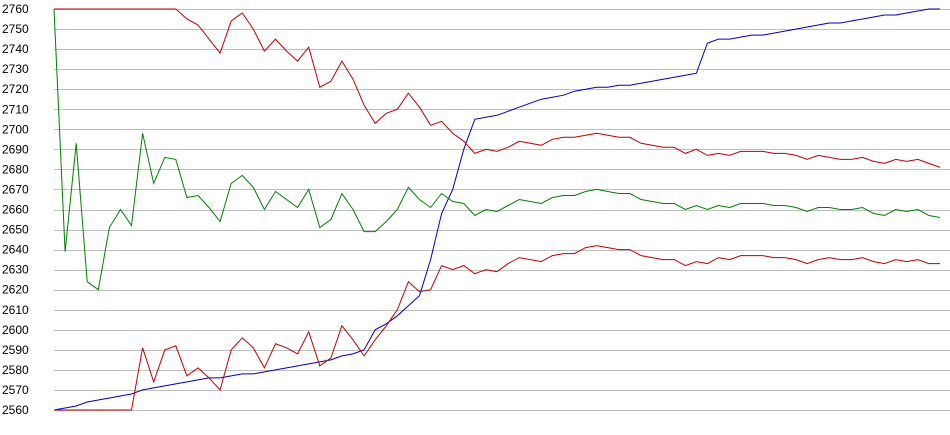 This screenshot has width=950, height=435. Describe the element at coordinates (15, 49) in the screenshot. I see `y-tick-label: 2740` at that location.